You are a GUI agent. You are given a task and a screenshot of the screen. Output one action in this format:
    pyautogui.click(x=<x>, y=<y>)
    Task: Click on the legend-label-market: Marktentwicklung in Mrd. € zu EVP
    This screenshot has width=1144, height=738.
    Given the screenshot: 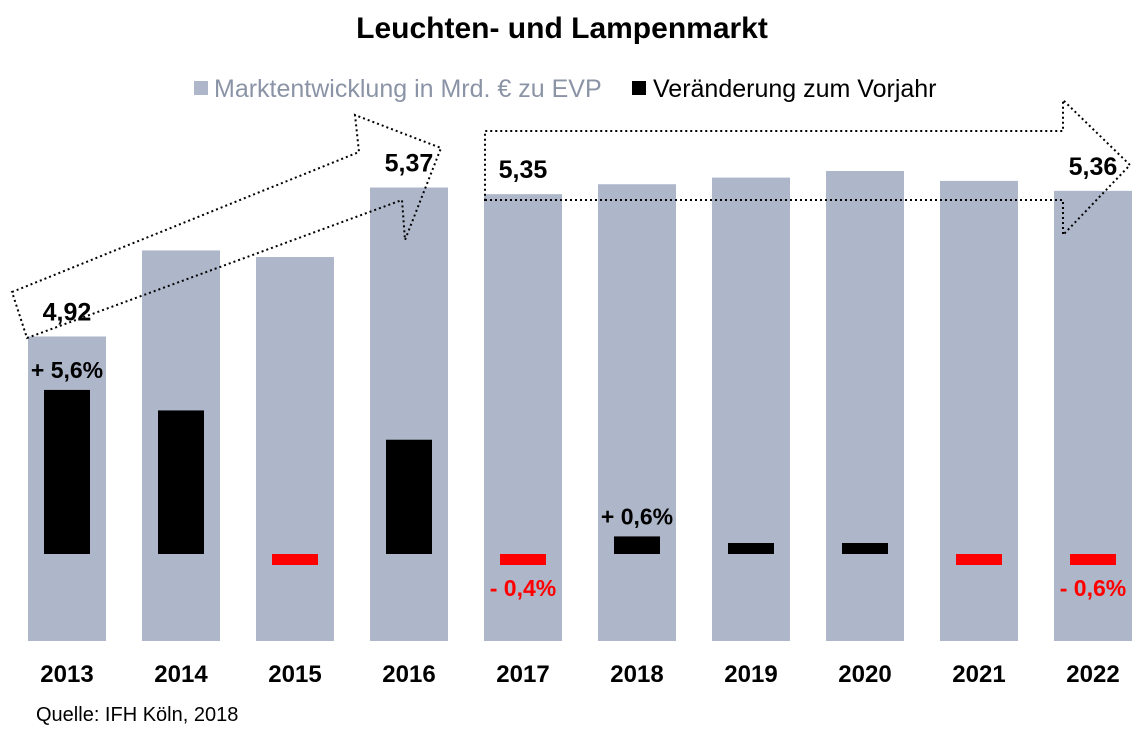 What is the action you would take?
    pyautogui.click(x=408, y=89)
    